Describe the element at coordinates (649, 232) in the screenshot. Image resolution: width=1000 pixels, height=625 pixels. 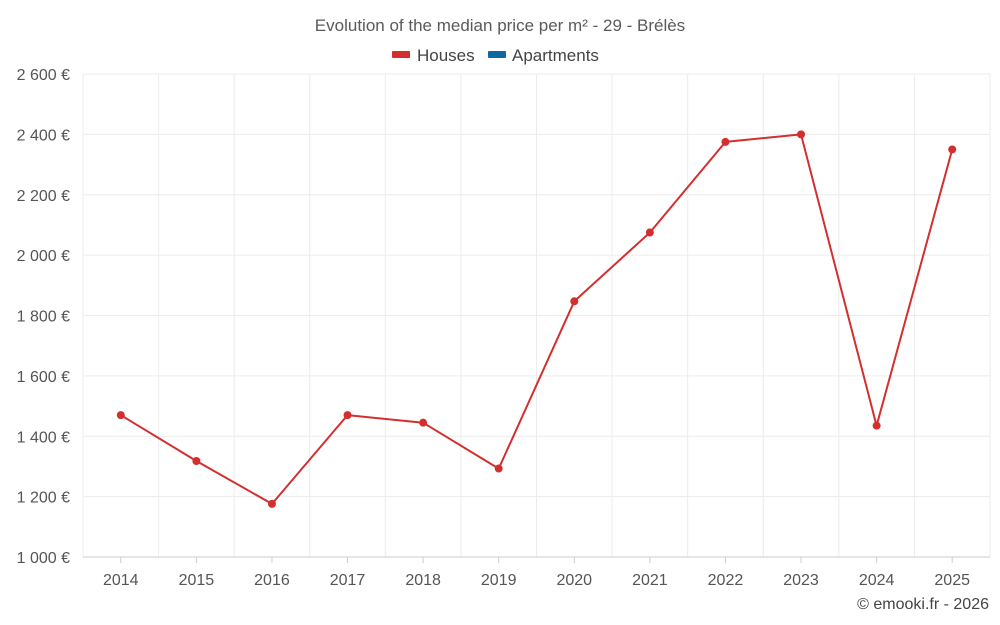
I see `data-point-houses-2021` at that location.